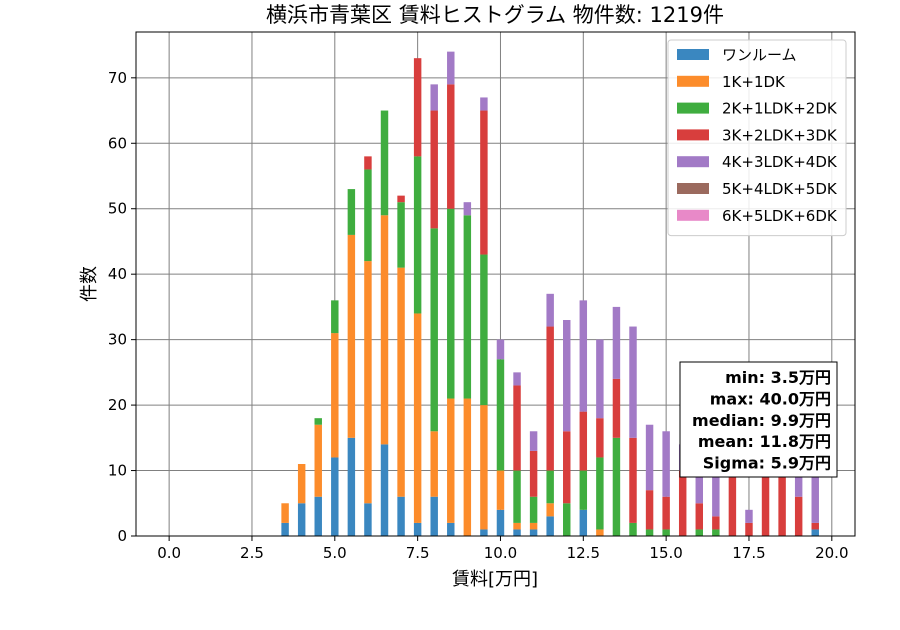 The width and height of the screenshot is (900, 630). What do you see at coordinates (754, 82) in the screenshot?
I see `legend-label: 1K+1DK` at bounding box center [754, 82].